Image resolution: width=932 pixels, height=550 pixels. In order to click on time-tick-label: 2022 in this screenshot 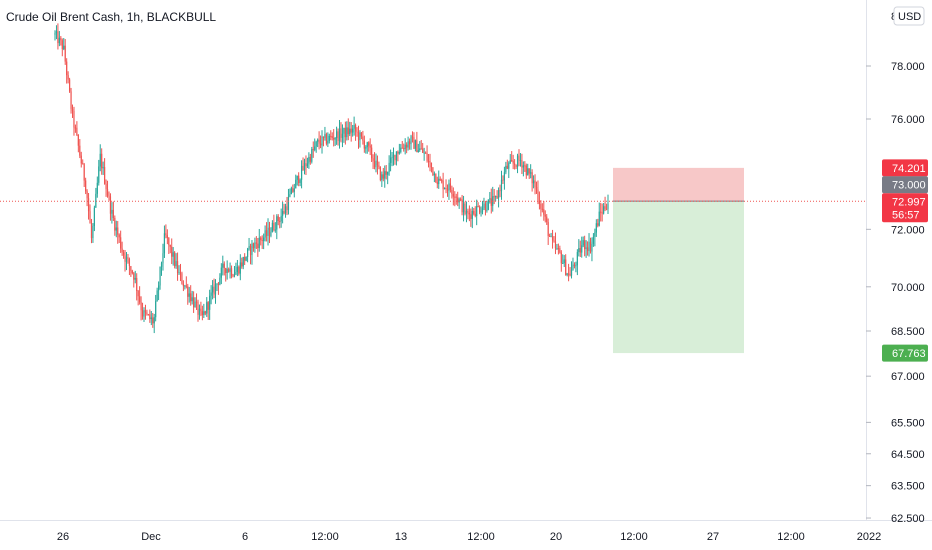, I will do `click(869, 537)`.